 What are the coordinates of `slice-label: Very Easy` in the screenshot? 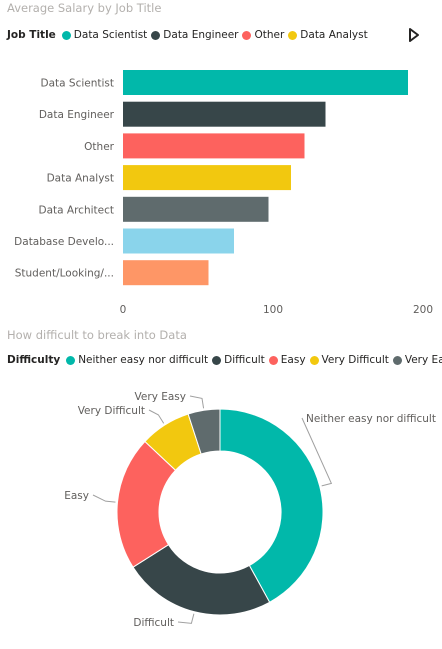 It's located at (160, 397).